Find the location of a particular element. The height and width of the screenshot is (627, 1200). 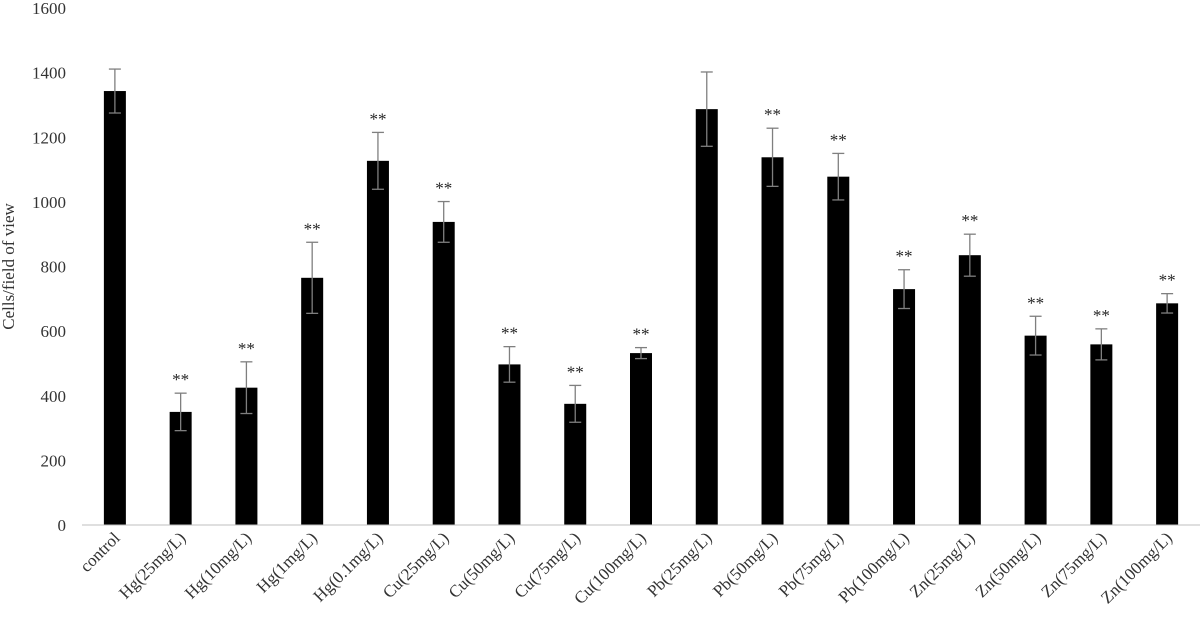

y-tick-label: 0 is located at coordinates (62, 525).